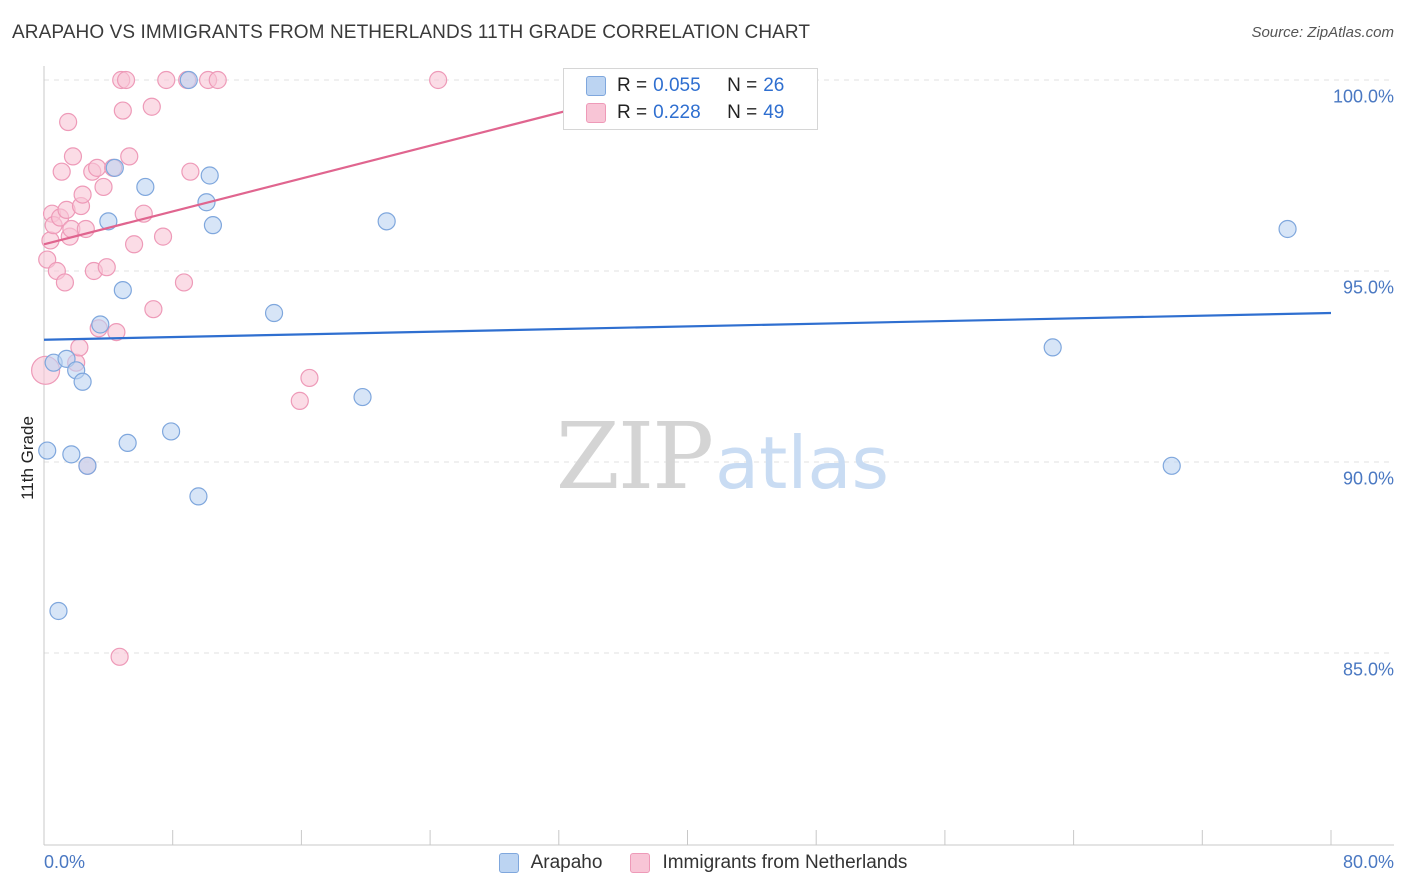  Describe the element at coordinates (774, 112) in the screenshot. I see `legend-n-value: 49` at that location.